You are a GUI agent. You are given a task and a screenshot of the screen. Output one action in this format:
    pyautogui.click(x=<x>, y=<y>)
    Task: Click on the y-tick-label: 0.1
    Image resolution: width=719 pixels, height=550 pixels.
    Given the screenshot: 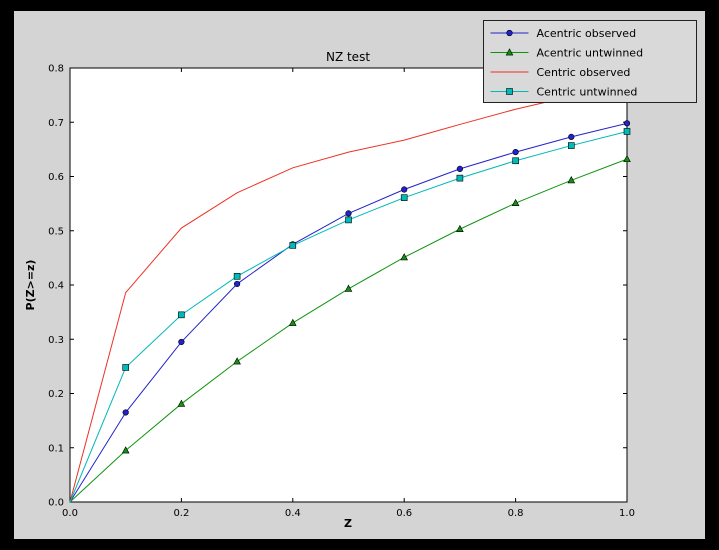 What is the action you would take?
    pyautogui.click(x=56, y=448)
    